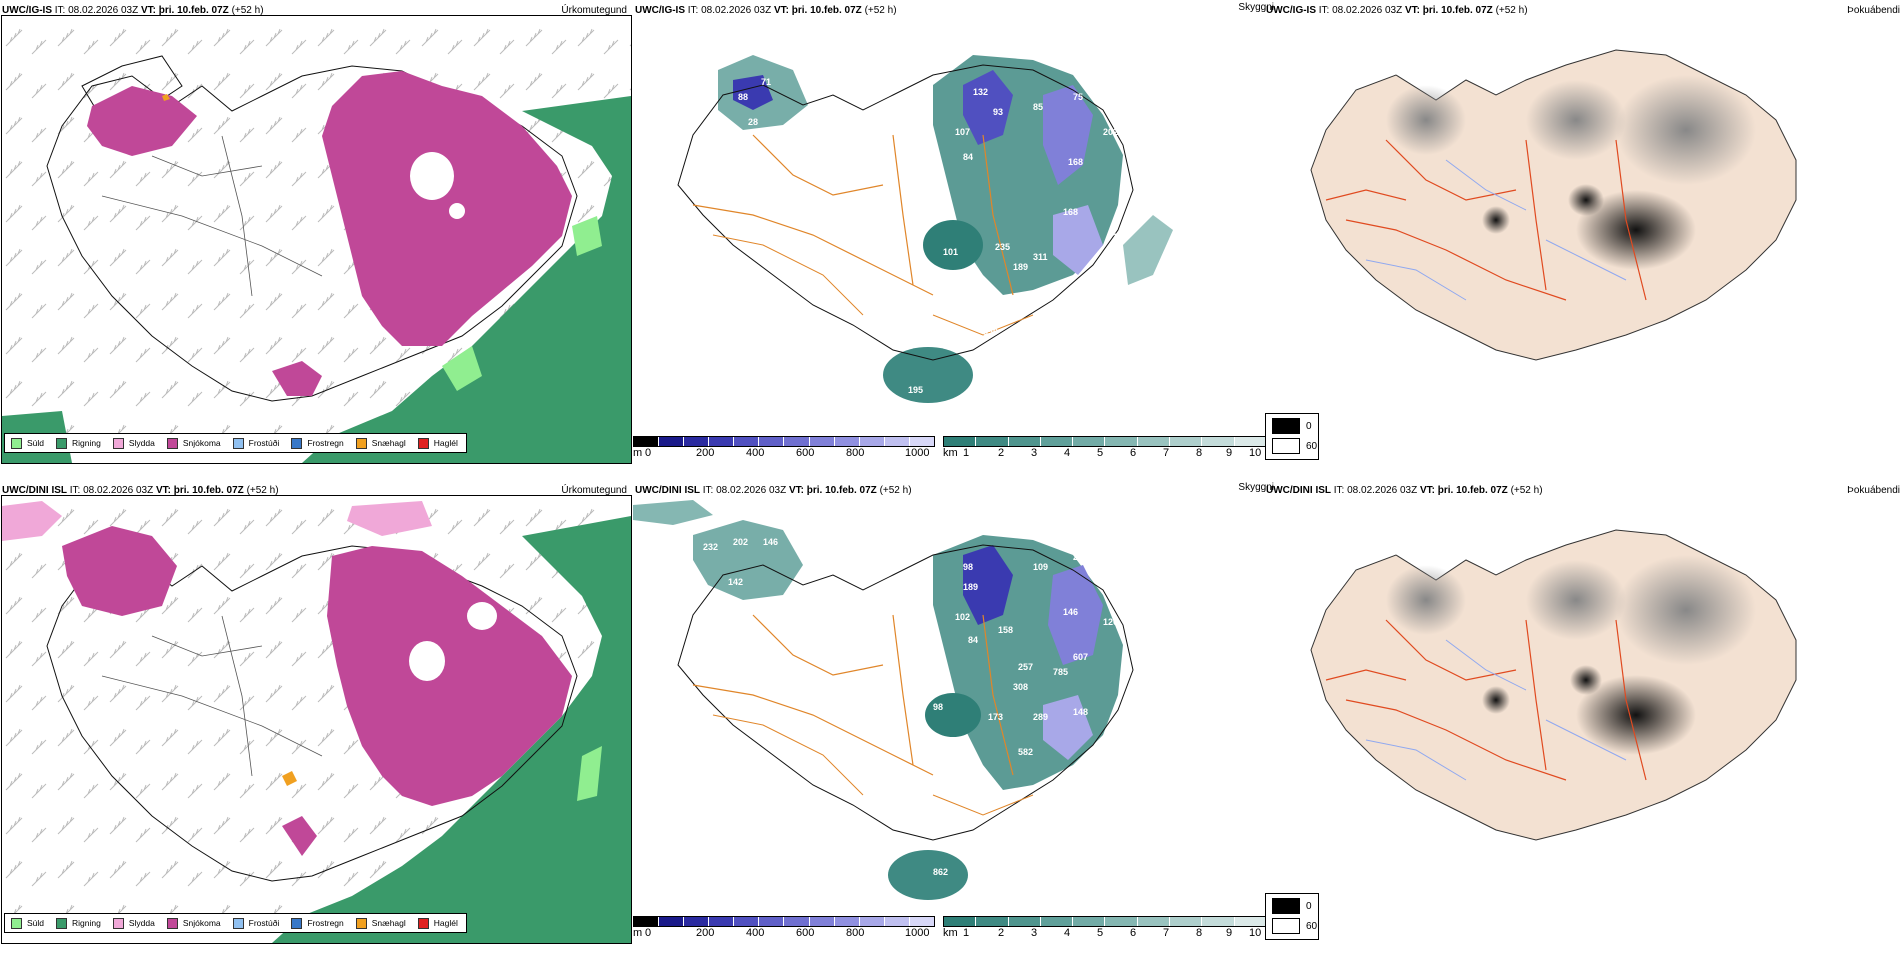  I want to click on vis-value: 582, so click(1025, 752).